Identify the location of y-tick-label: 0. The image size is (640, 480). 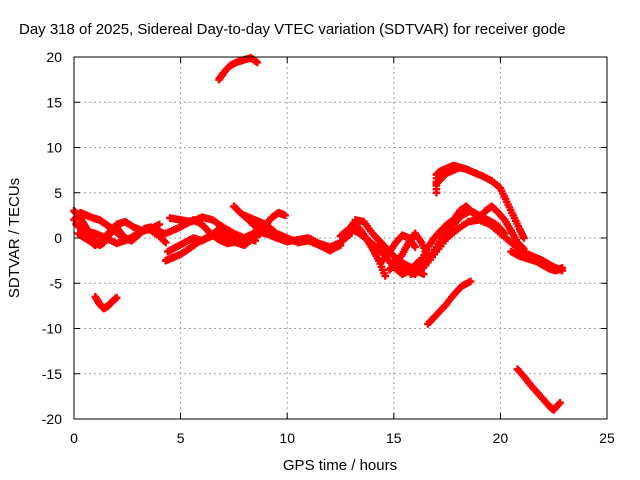
(58, 238).